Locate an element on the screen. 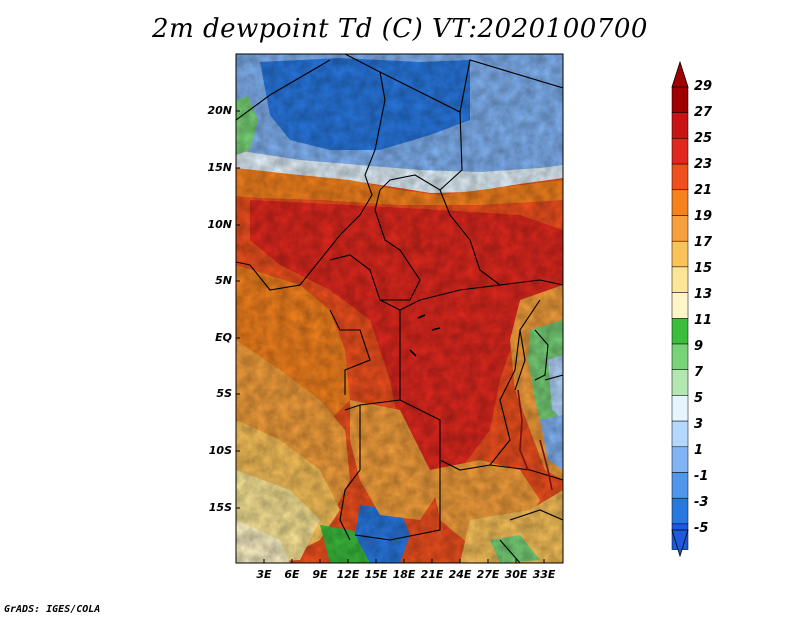  lat-label: 5S is located at coordinates (224, 393).